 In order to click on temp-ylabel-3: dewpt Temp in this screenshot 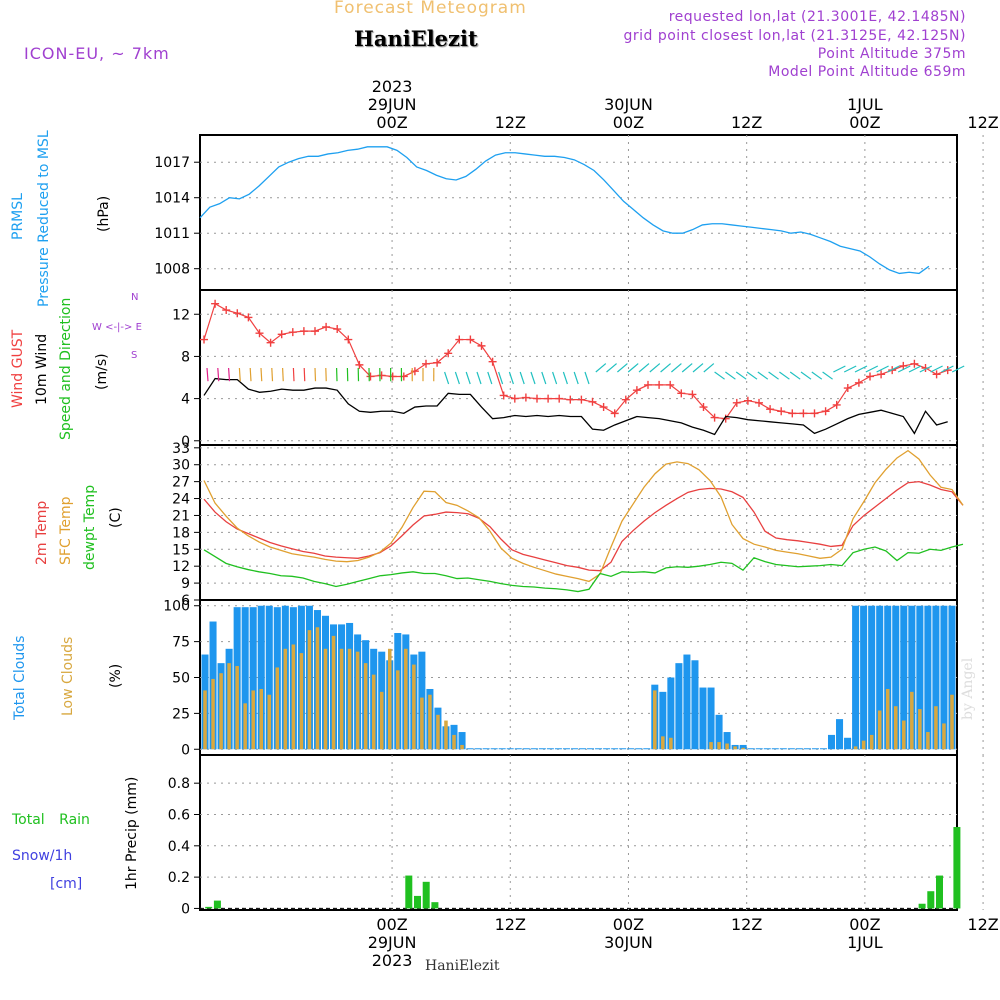, I will do `click(90, 527)`.